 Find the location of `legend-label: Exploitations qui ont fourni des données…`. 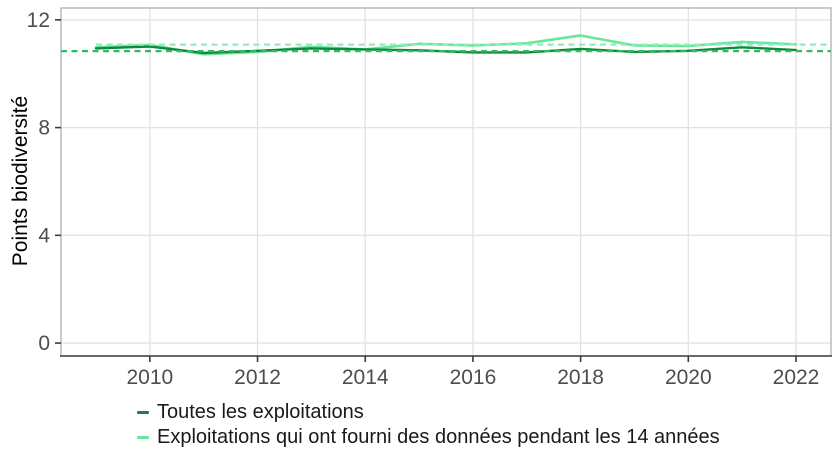

legend-label: Exploitations qui ont fourni des données… is located at coordinates (438, 437).